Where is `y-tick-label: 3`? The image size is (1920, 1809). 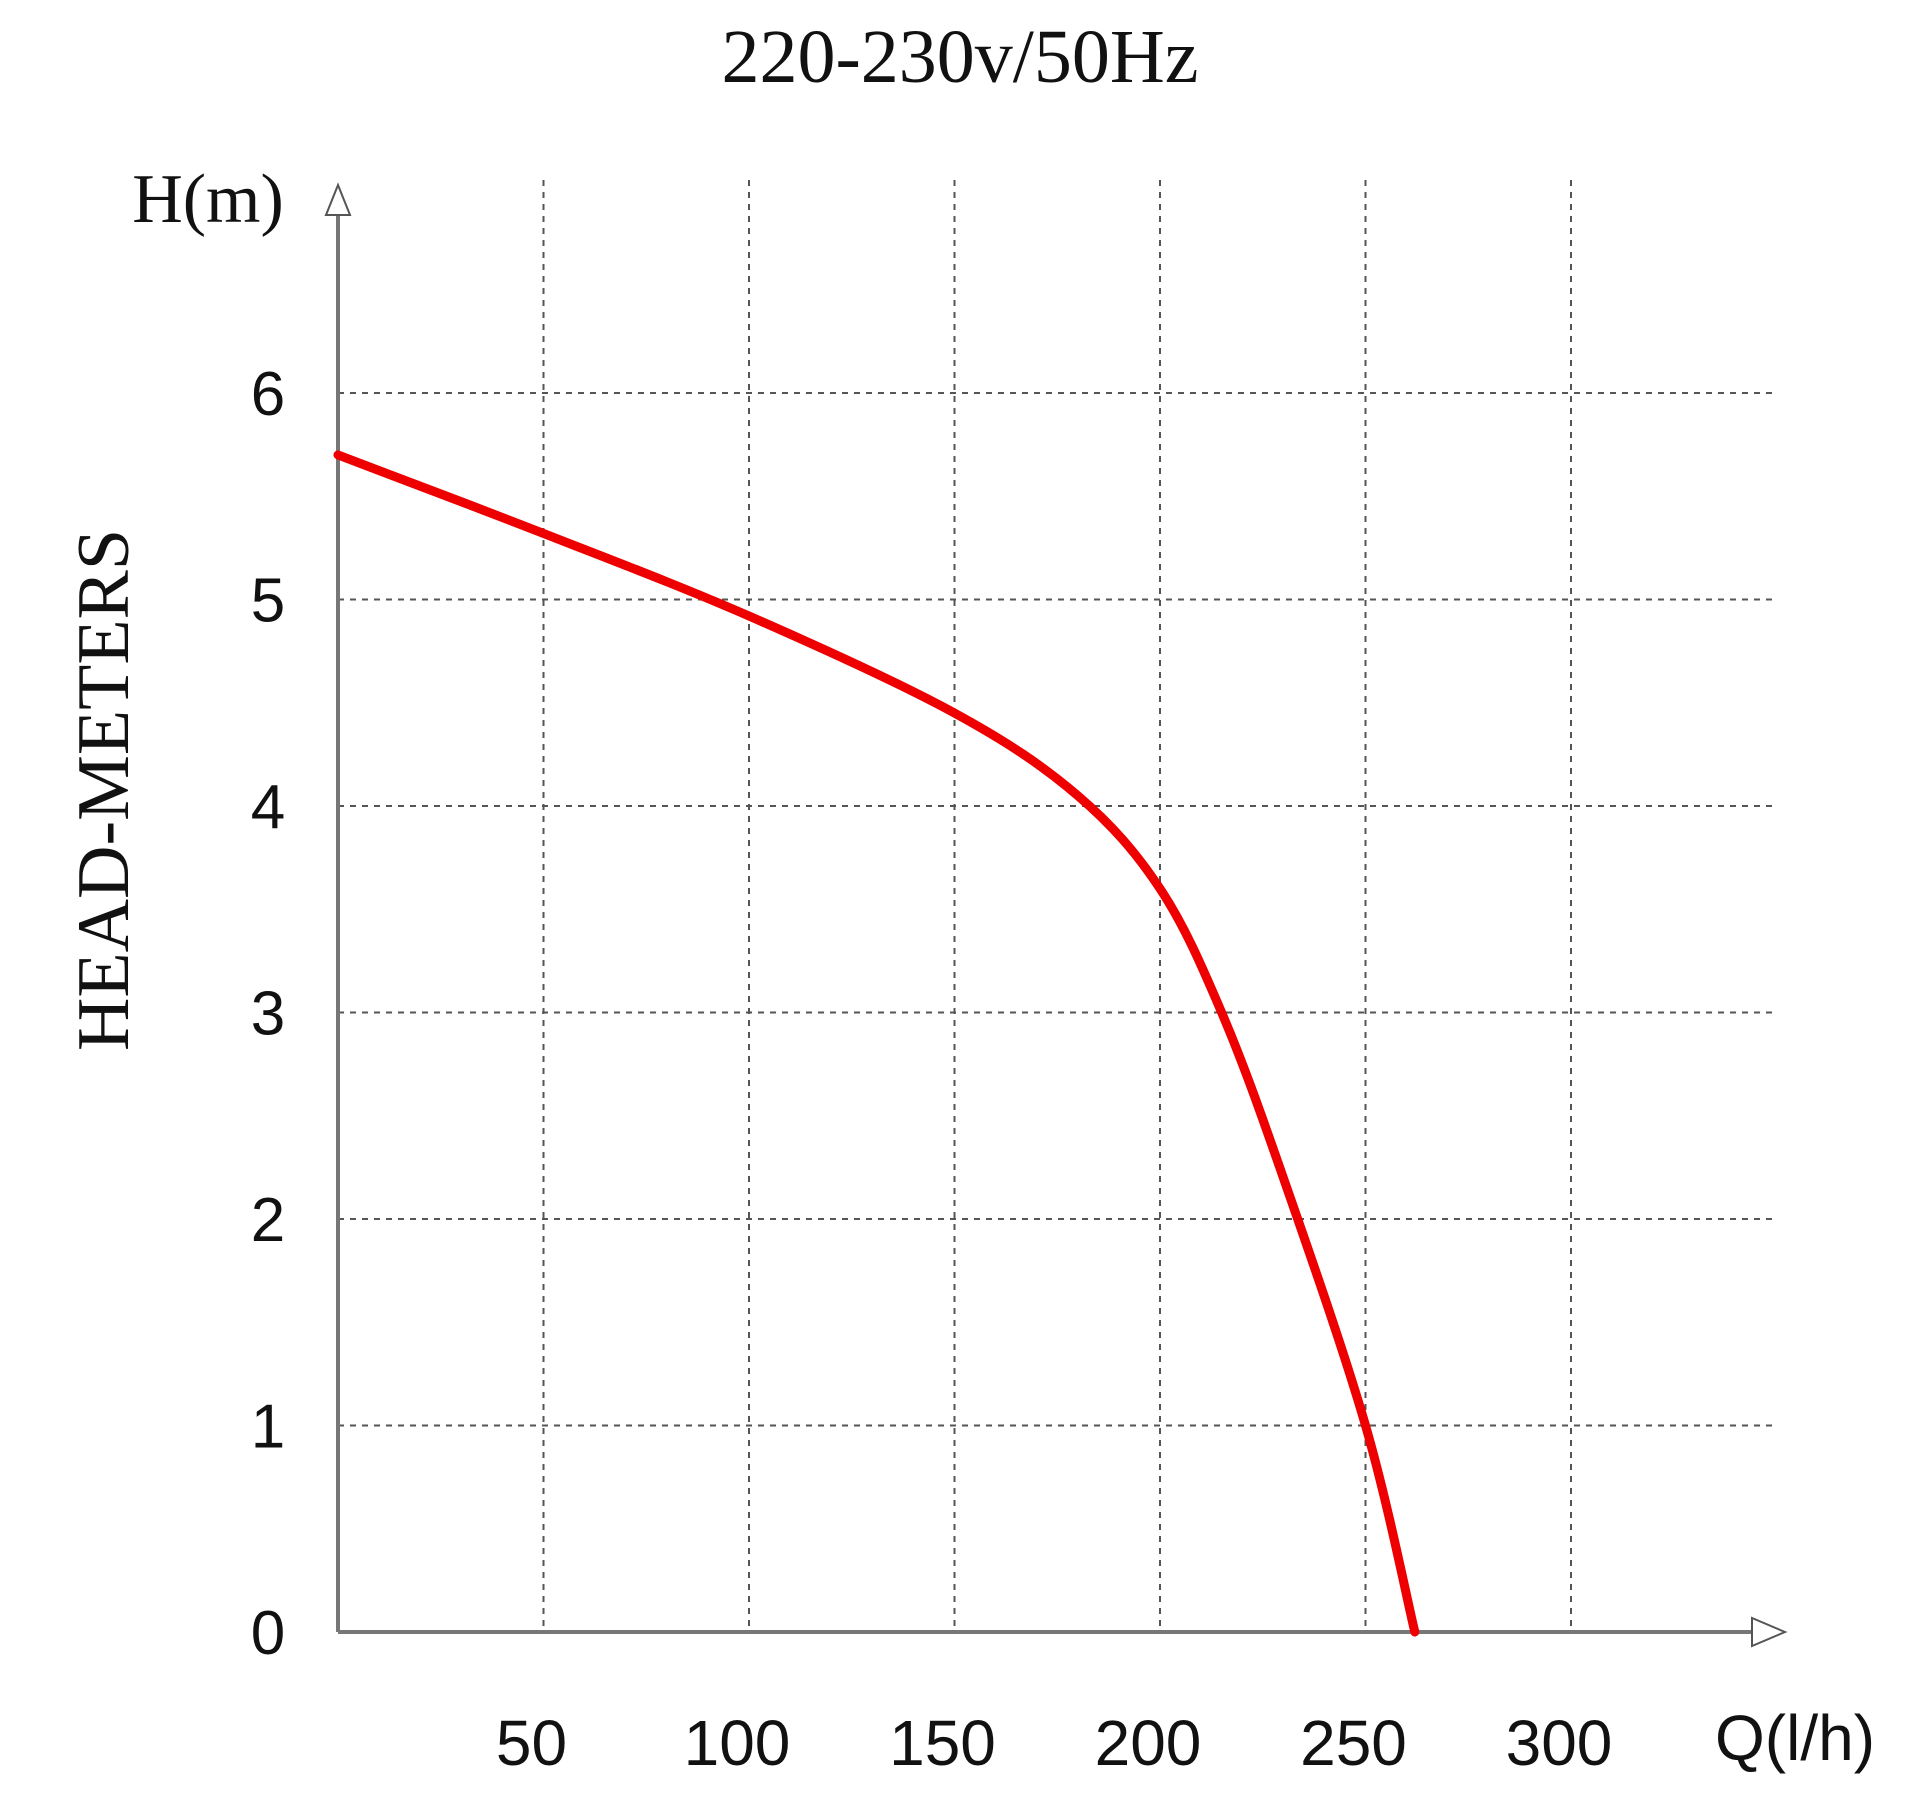 y-tick-label: 3 is located at coordinates (268, 1014).